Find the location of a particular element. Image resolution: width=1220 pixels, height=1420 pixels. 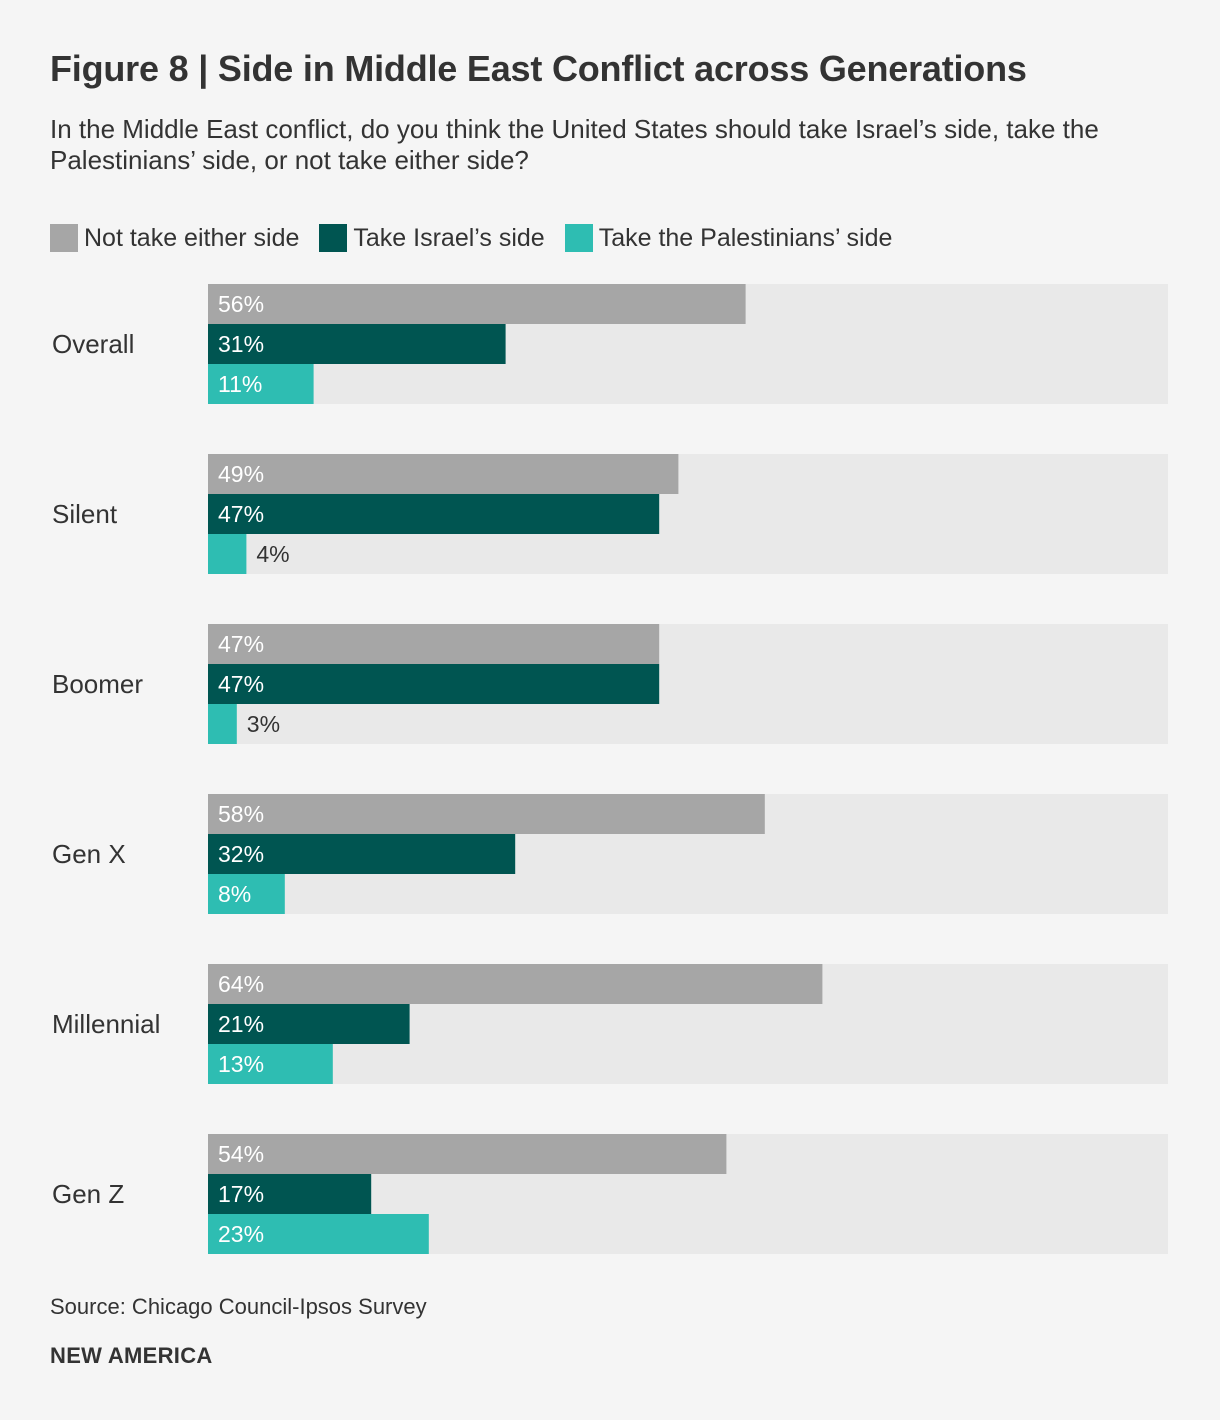

data-label-gen-z-palestinians: 23% is located at coordinates (241, 1234).